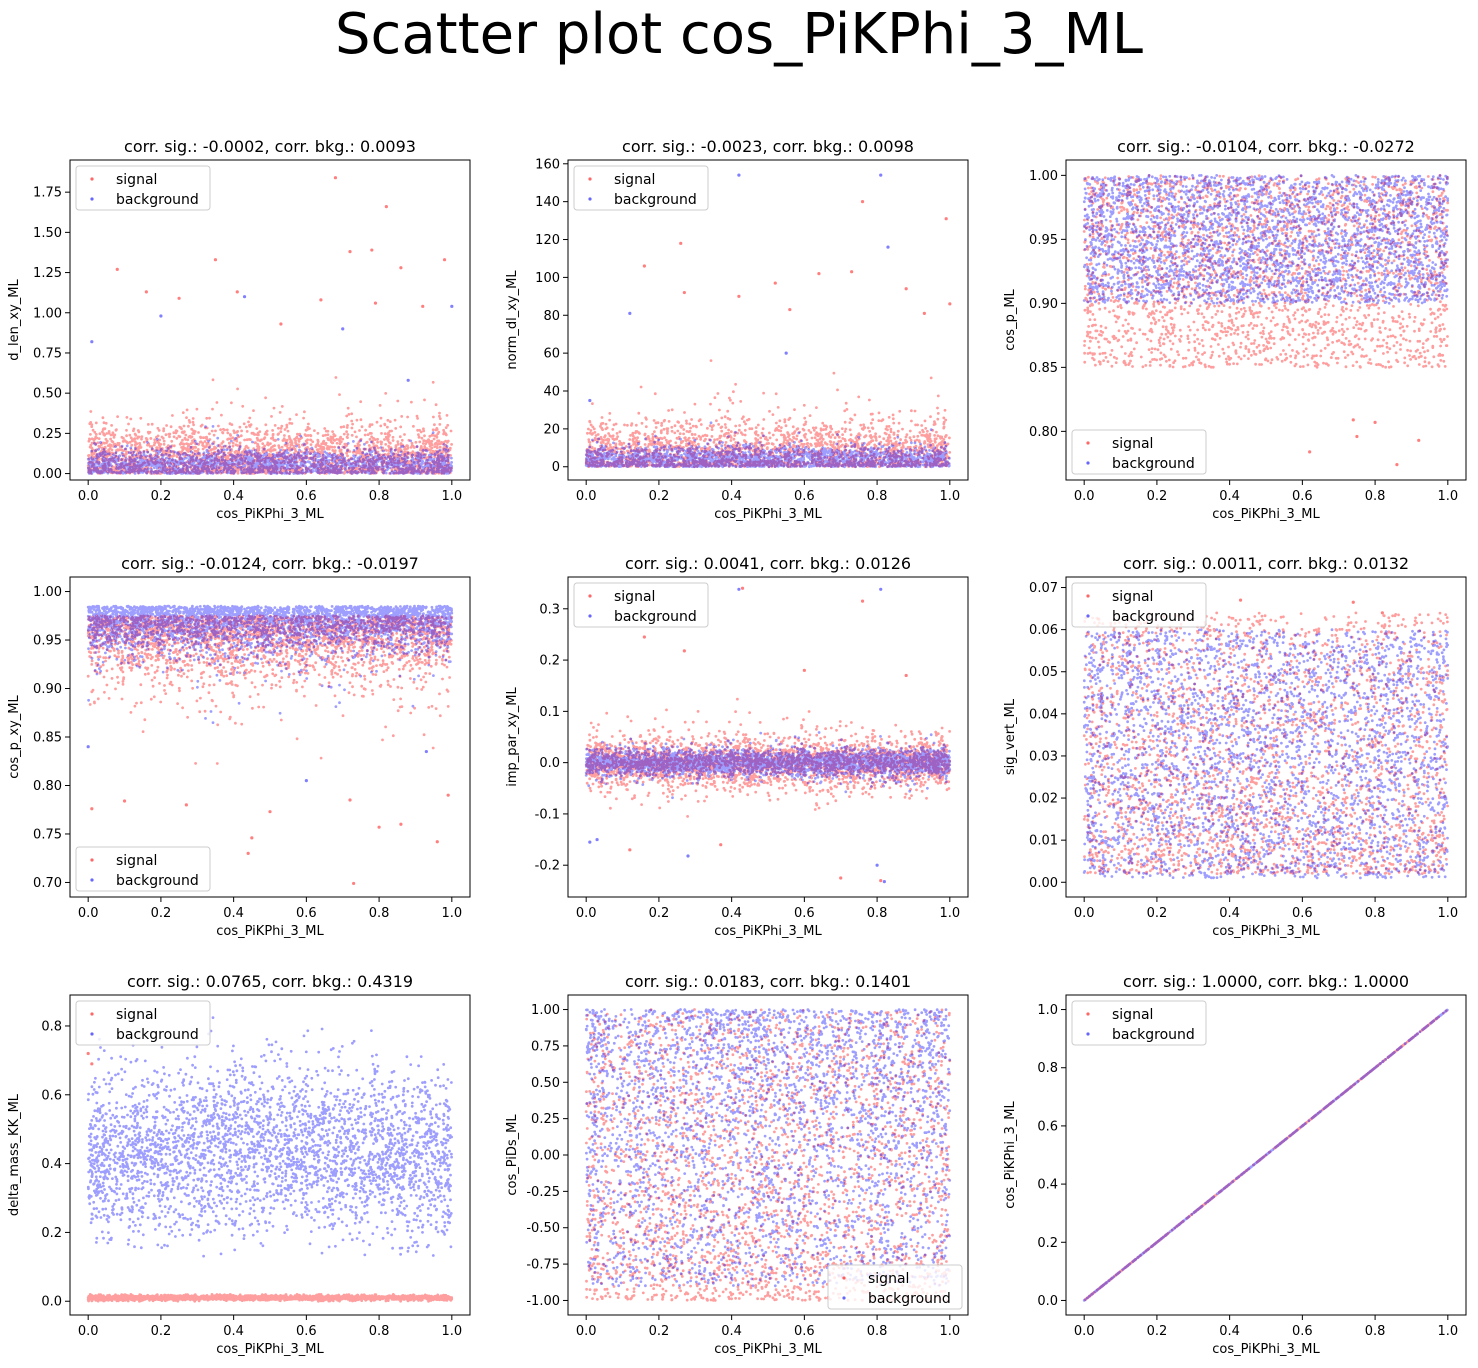 The width and height of the screenshot is (1478, 1368). Describe the element at coordinates (270, 981) in the screenshot. I see `subplot-title: corr. sig.: 0.0765, corr. bkg.: 0.4319` at that location.